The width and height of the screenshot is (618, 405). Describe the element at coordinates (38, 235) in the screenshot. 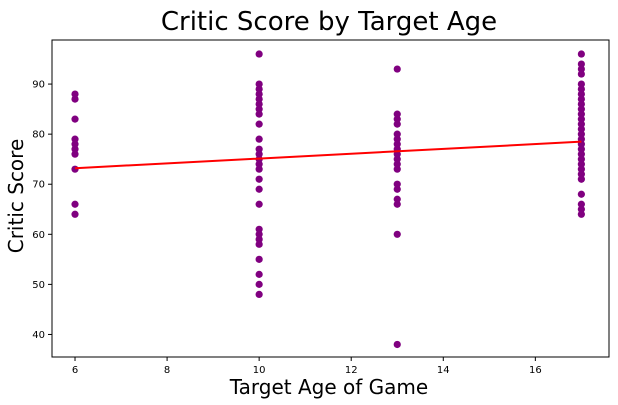

I see `y-tick-label: 60` at that location.